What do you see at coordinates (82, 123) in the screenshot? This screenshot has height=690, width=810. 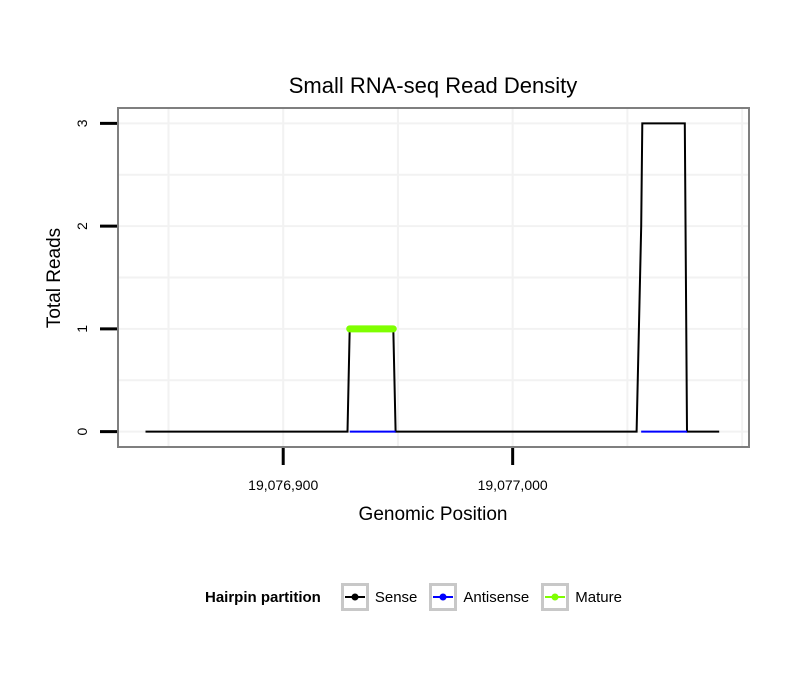 I see `y-tick-label: 3` at bounding box center [82, 123].